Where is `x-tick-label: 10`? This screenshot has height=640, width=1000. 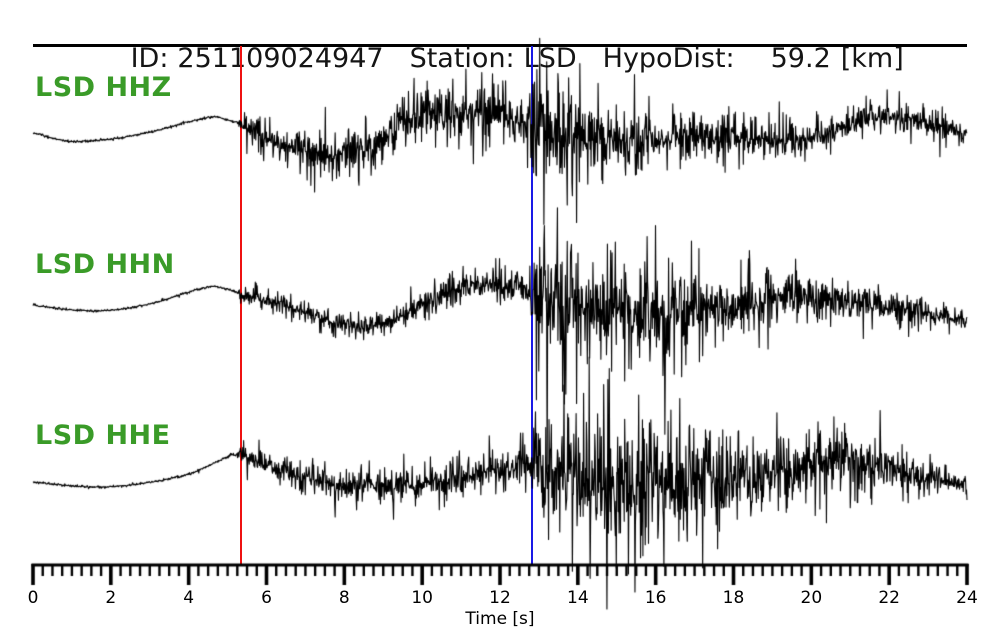 x-tick-label: 10 is located at coordinates (422, 598).